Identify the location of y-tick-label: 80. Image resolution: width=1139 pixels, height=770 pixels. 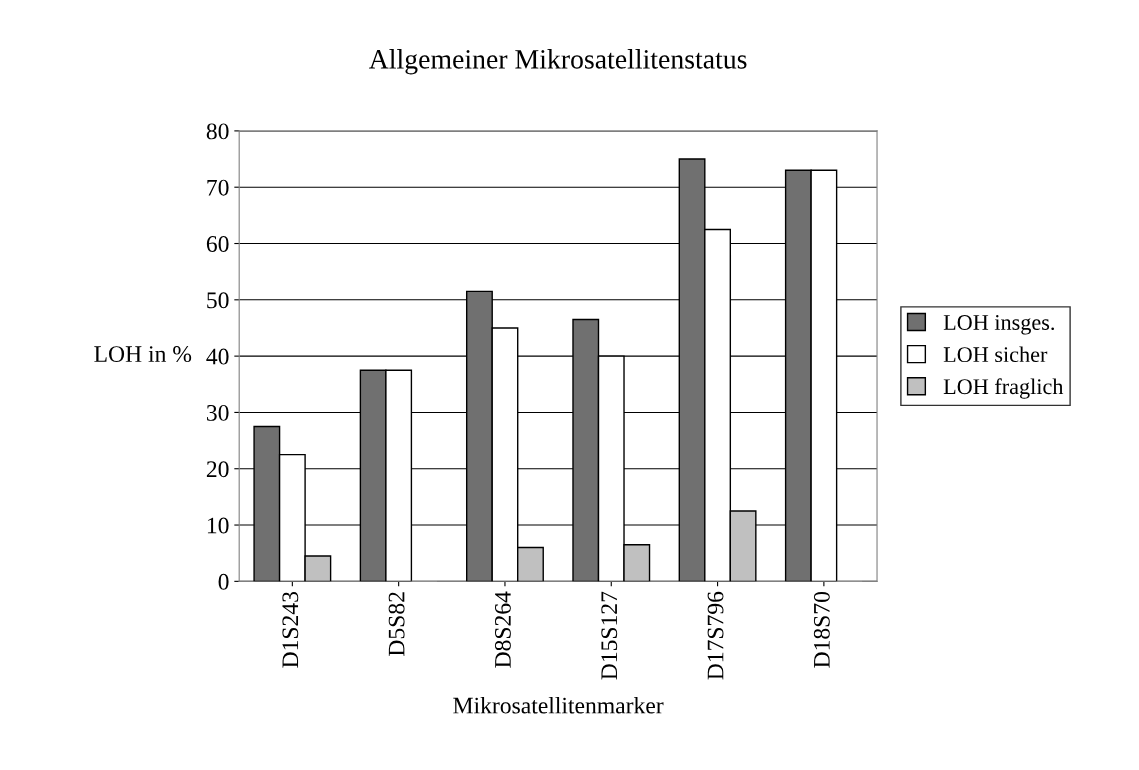
(217, 131).